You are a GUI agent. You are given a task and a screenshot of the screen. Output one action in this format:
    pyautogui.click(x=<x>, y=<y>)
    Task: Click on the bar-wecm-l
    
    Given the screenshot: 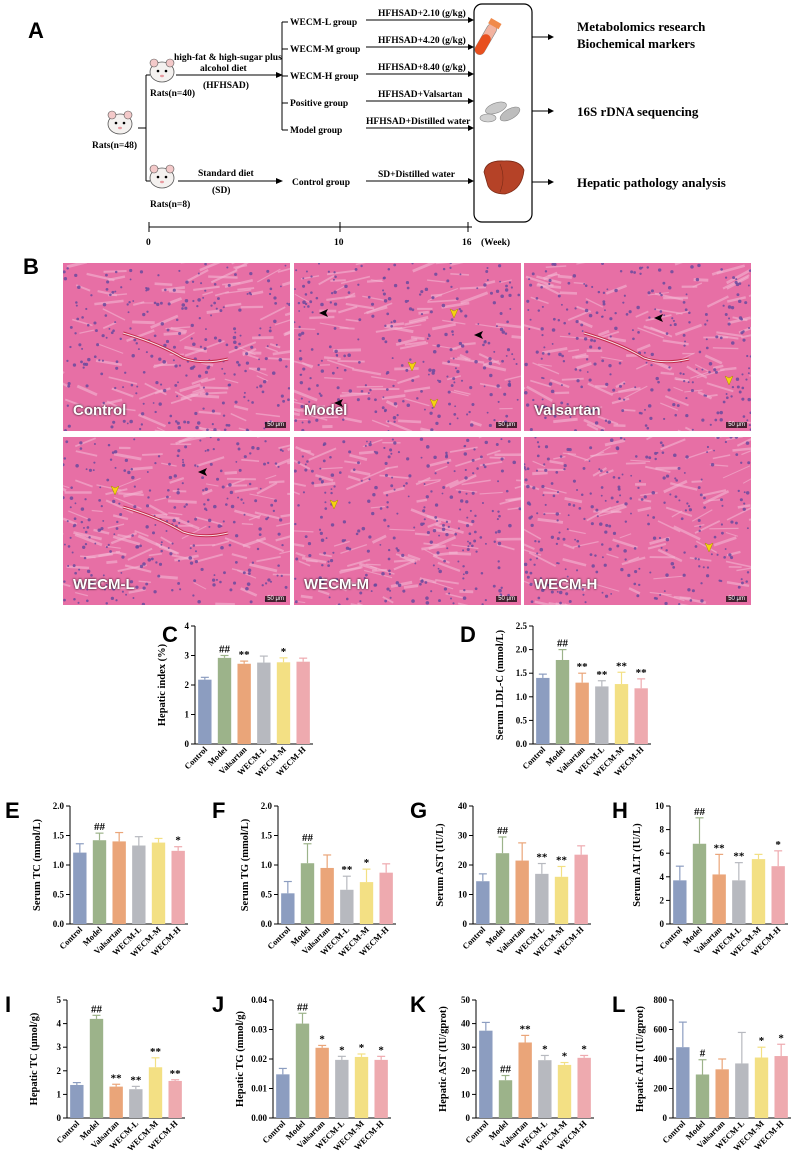 What is the action you would take?
    pyautogui.click(x=136, y=1103)
    